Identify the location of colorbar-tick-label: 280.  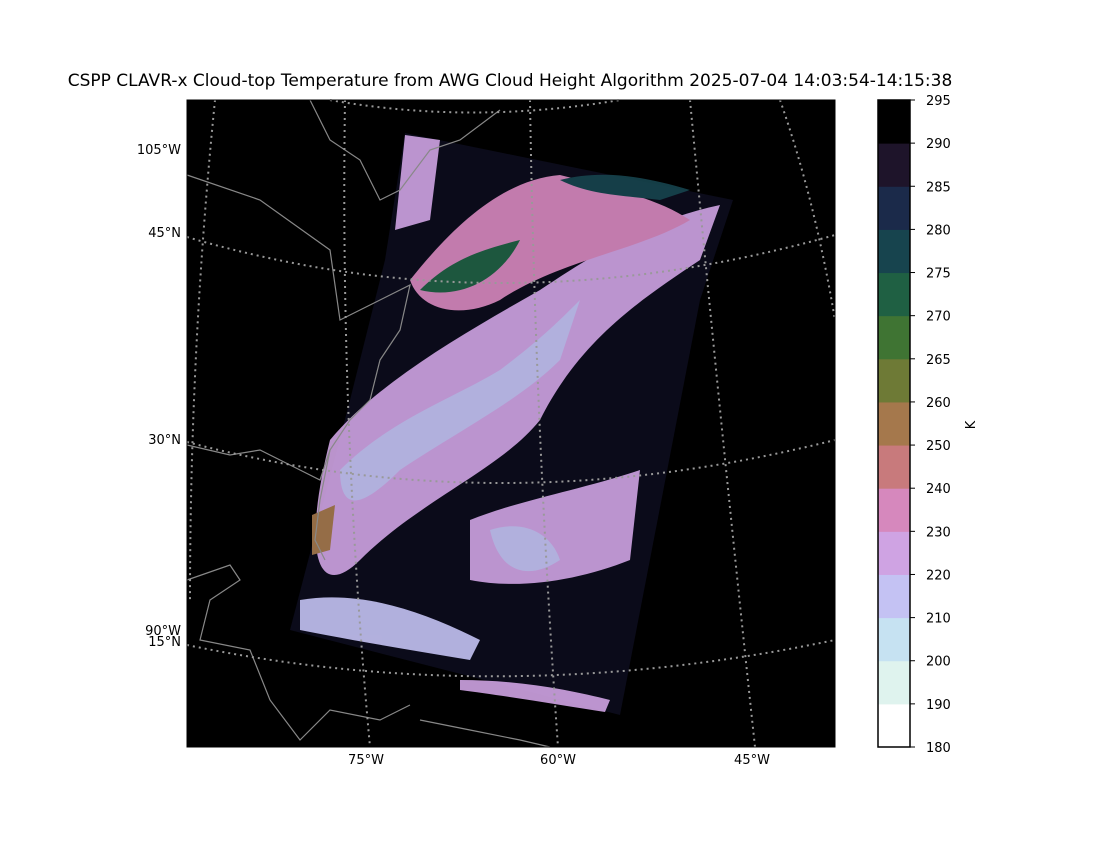
(938, 230).